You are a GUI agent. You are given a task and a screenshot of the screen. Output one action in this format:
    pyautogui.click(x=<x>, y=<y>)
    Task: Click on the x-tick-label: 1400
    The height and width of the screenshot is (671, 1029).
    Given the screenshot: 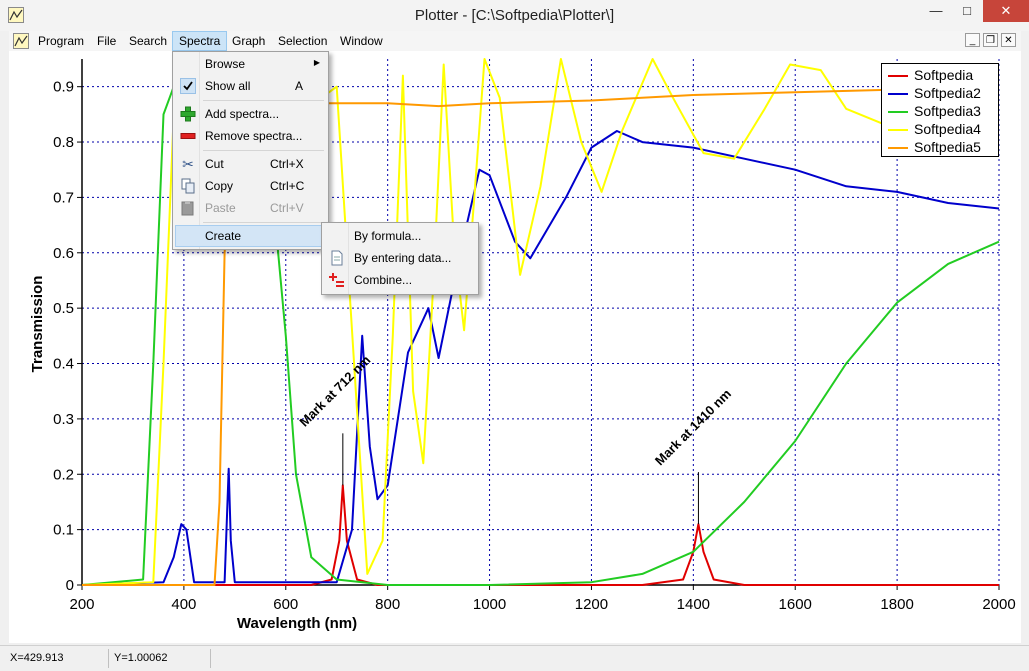 What is the action you would take?
    pyautogui.click(x=693, y=604)
    